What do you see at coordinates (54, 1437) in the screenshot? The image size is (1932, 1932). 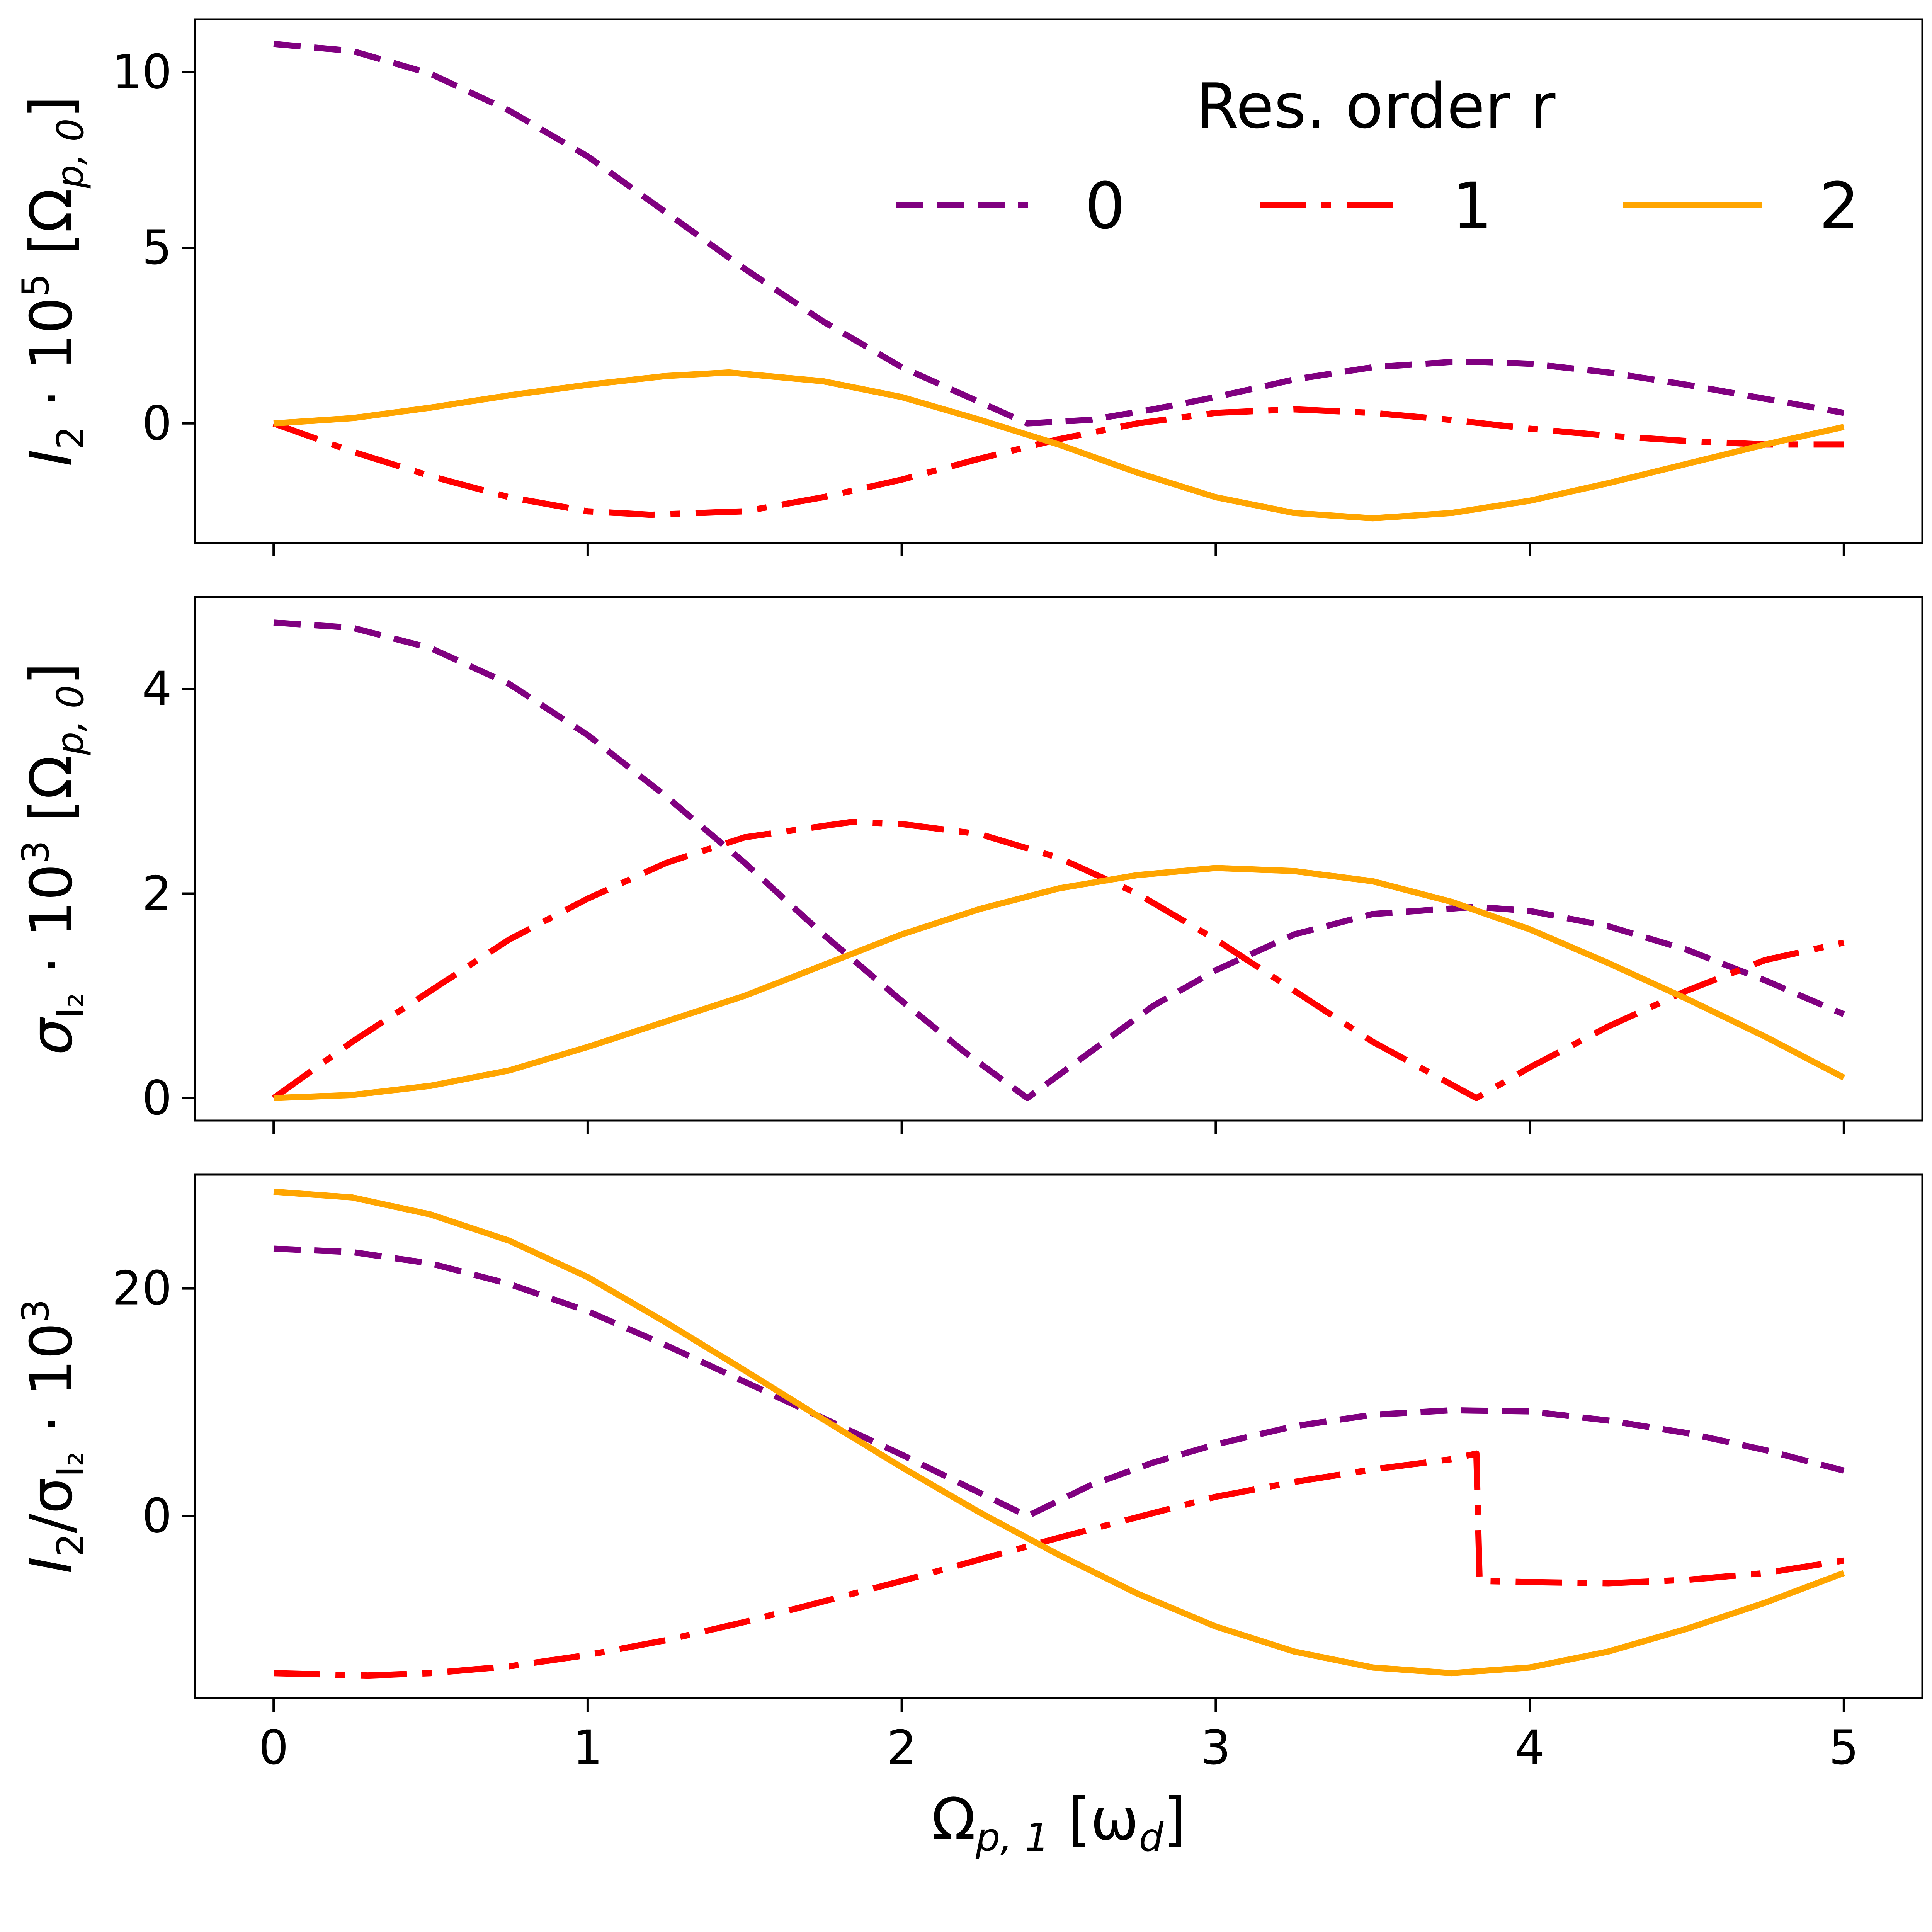 I see `y-axis-label-bottom: I2/σI₂ · 103` at bounding box center [54, 1437].